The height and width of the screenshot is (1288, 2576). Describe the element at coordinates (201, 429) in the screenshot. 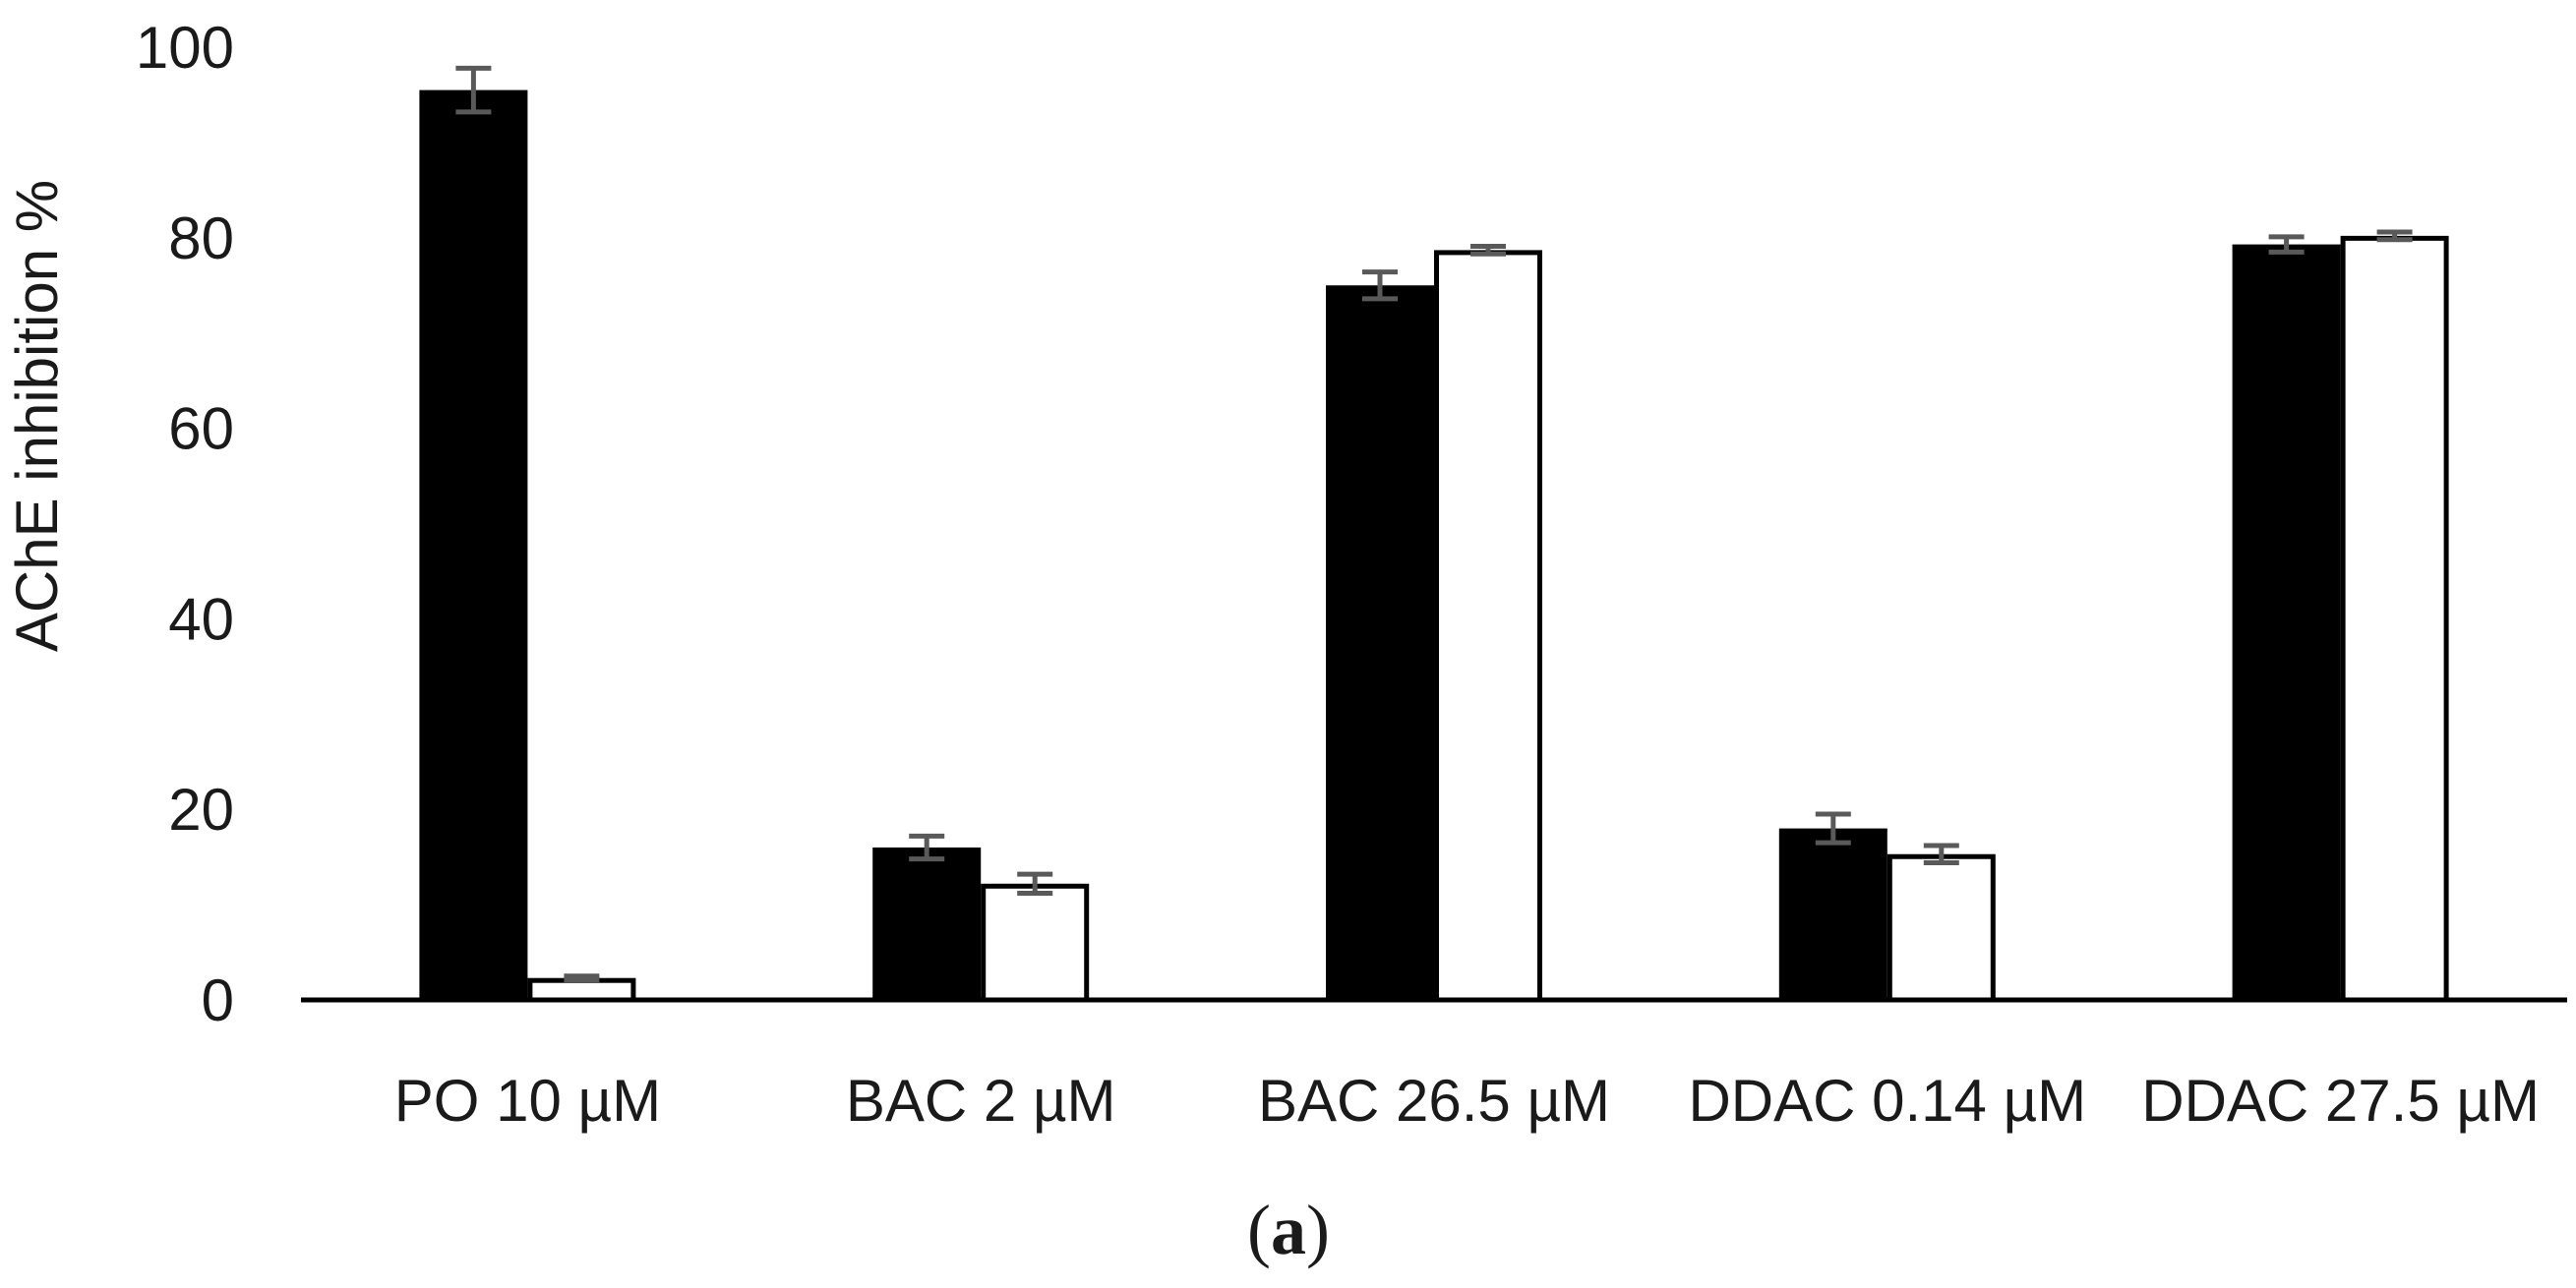

I see `y-tick-label: 60` at that location.